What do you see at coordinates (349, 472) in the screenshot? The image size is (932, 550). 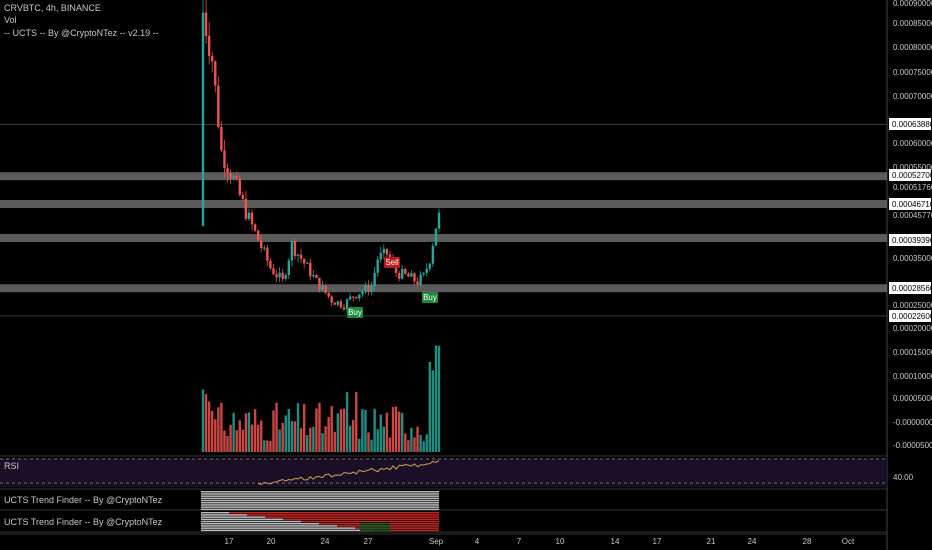 I see `rsi-line` at bounding box center [349, 472].